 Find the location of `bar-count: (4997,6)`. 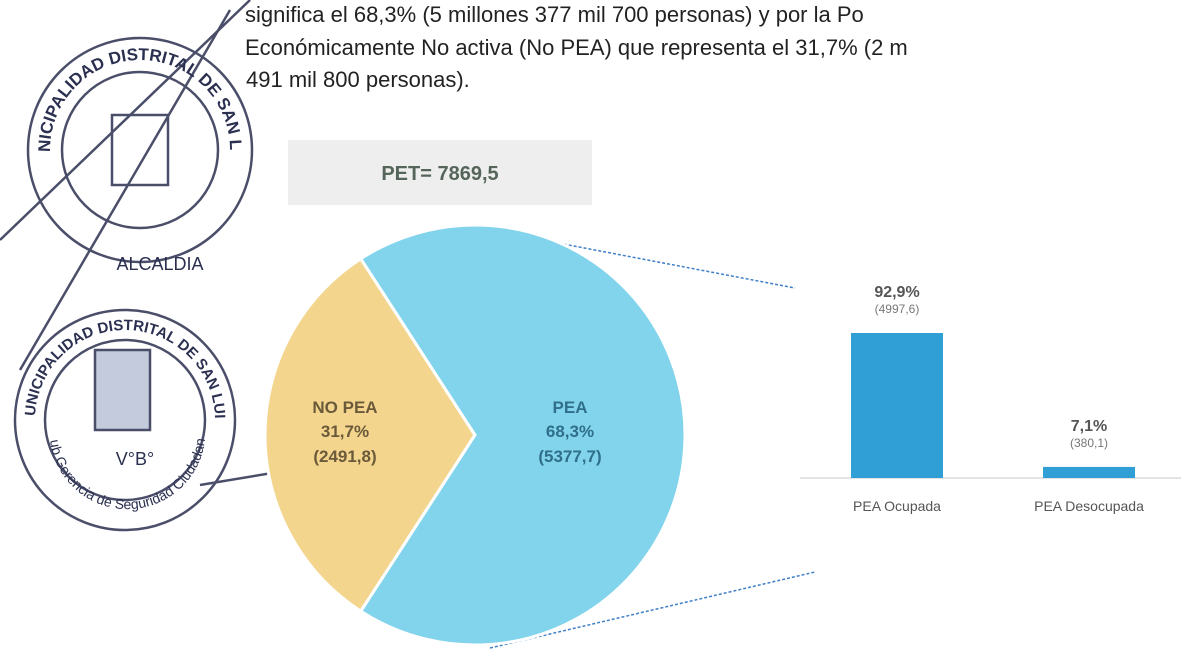

bar-count: (4997,6) is located at coordinates (897, 309).